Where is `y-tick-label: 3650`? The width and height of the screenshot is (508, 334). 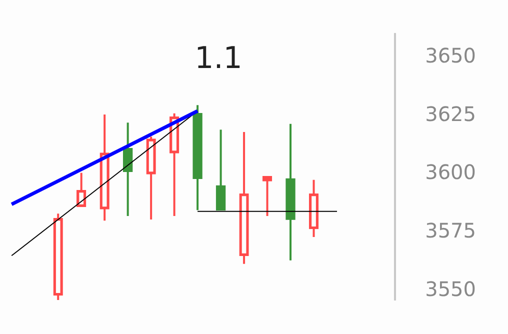
y-tick-label: 3650 is located at coordinates (450, 56).